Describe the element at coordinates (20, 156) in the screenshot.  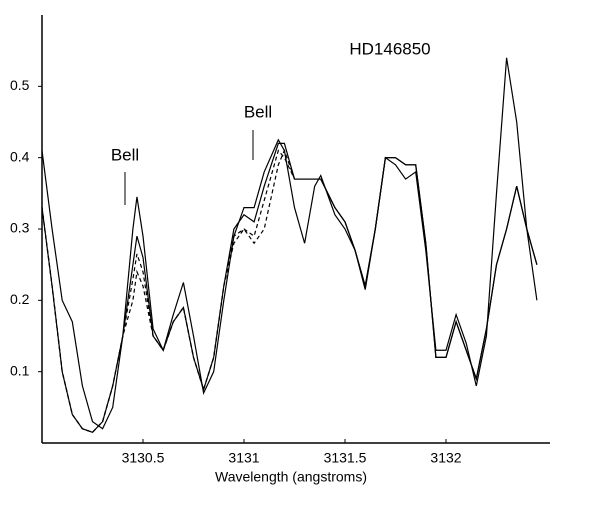
I see `y-tick-label: 0.4` at that location.